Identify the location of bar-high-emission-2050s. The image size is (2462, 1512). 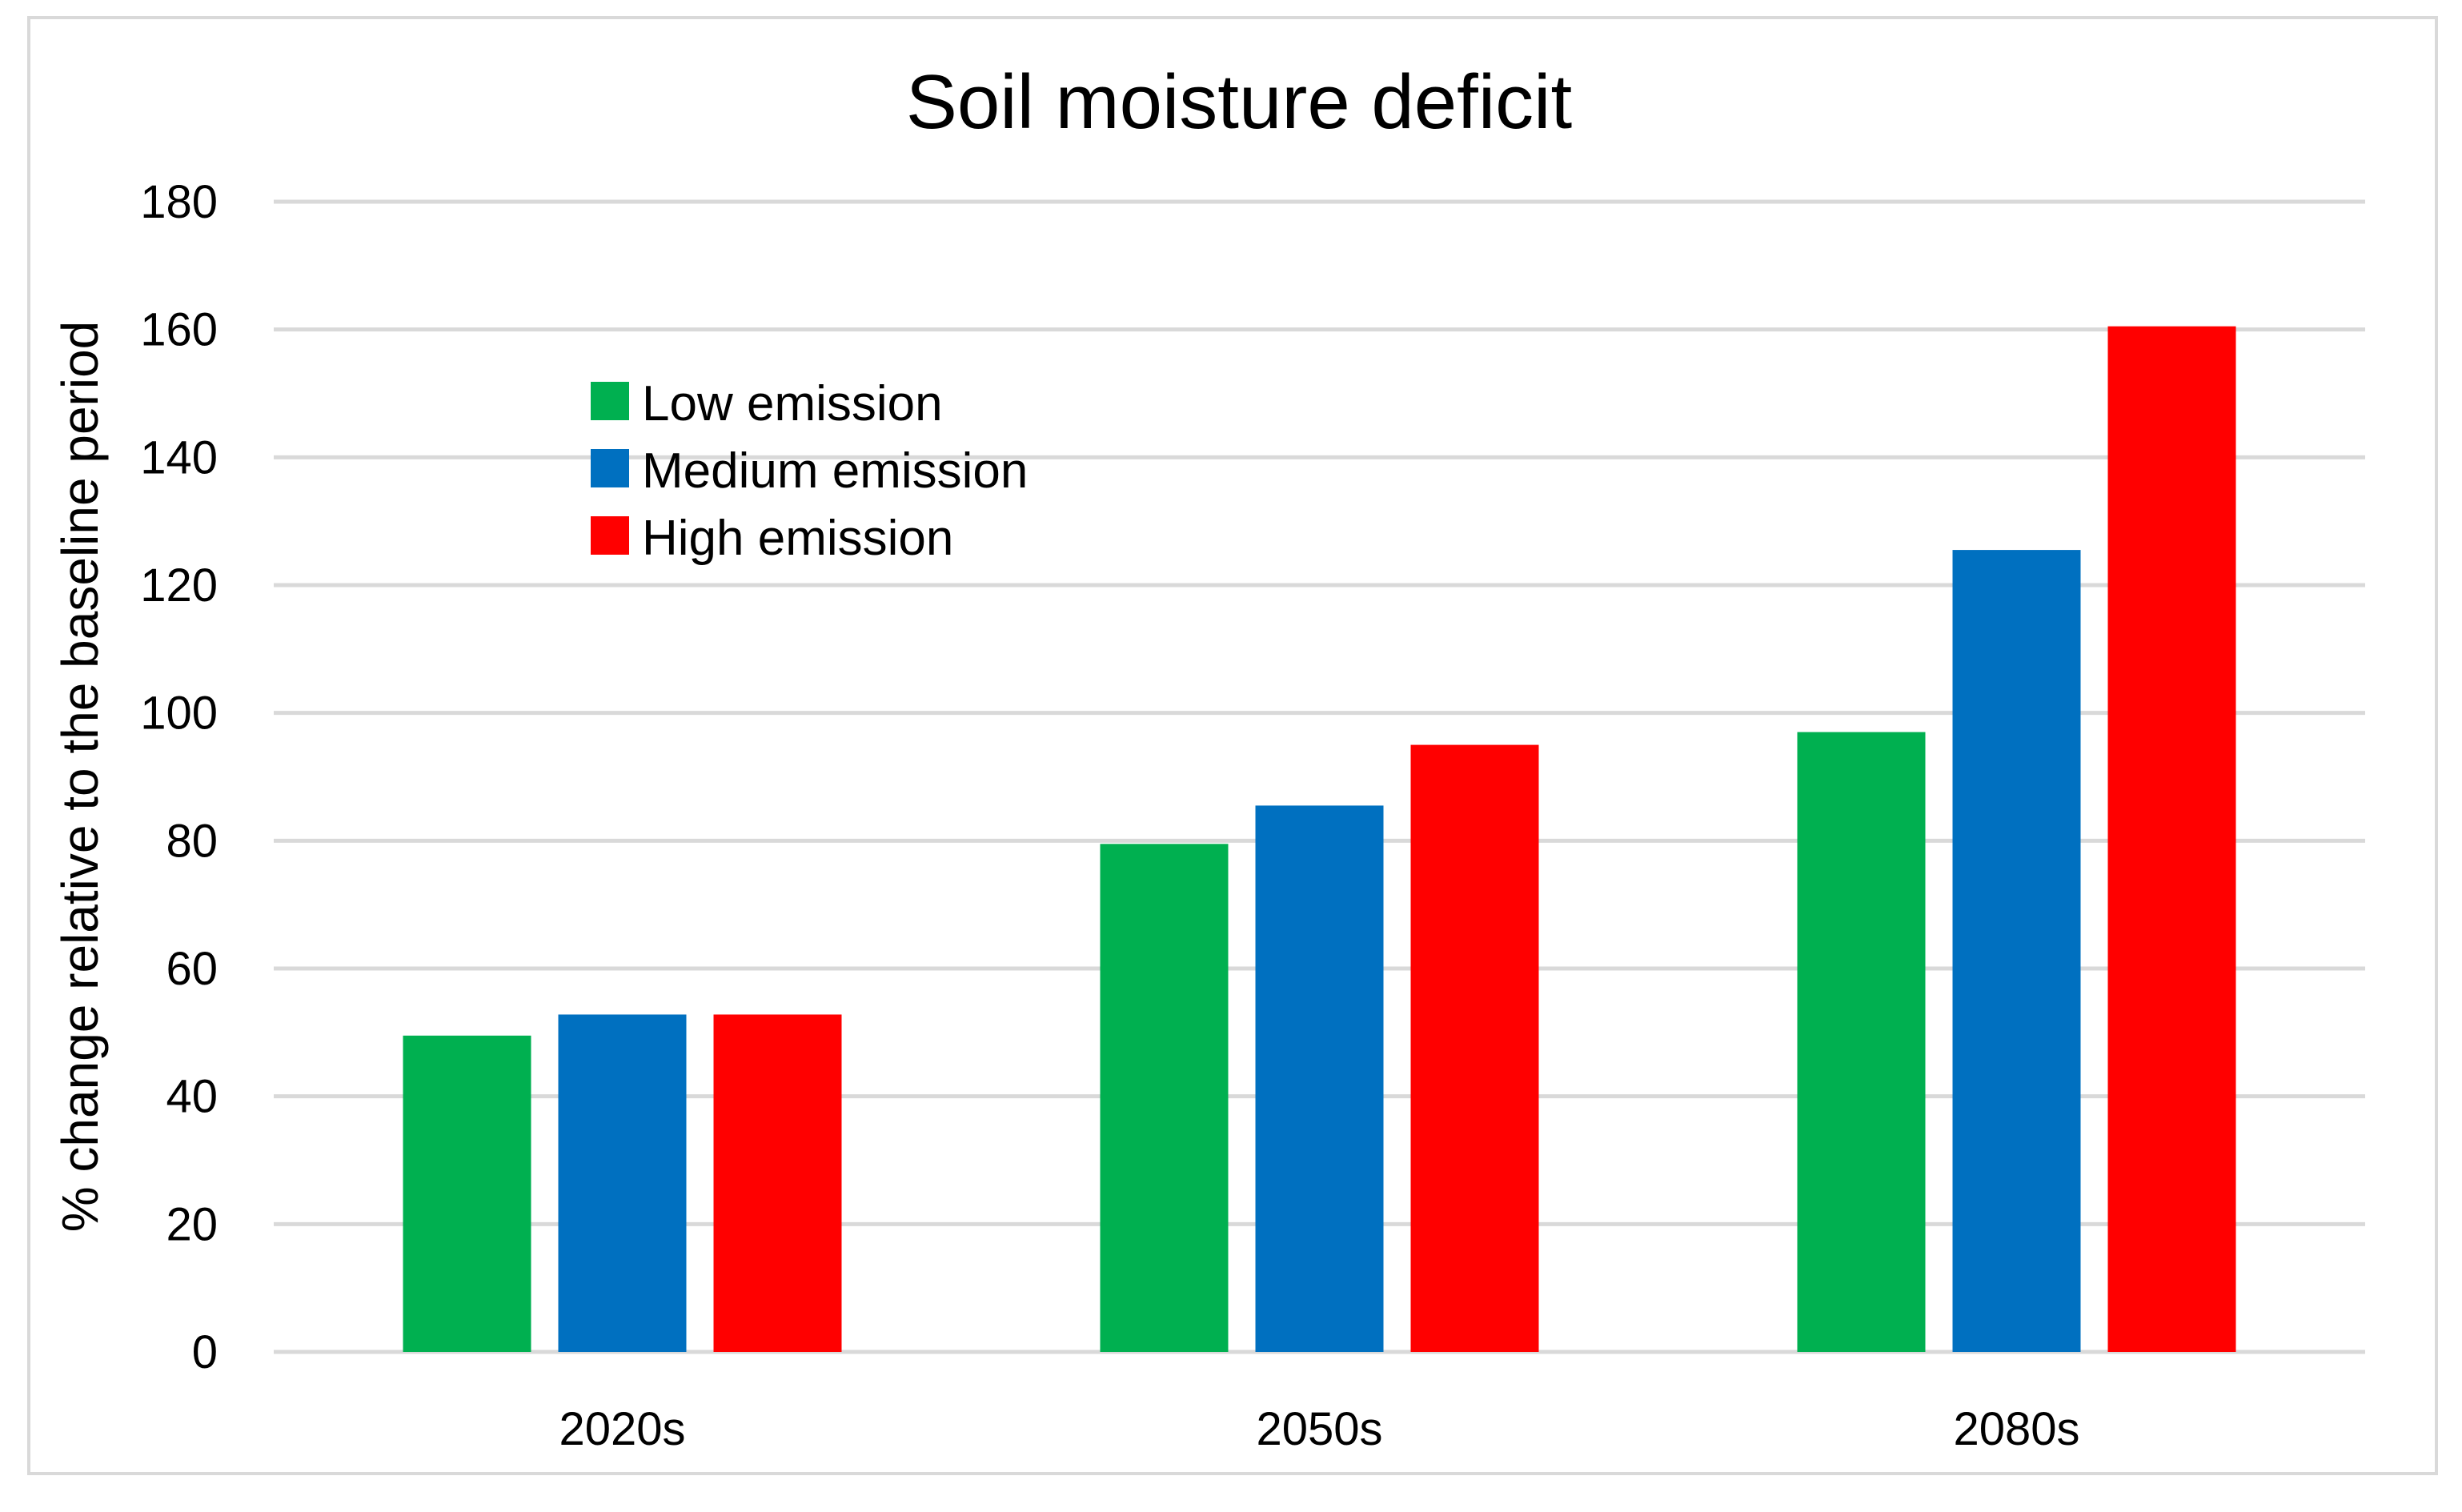
(1474, 1048).